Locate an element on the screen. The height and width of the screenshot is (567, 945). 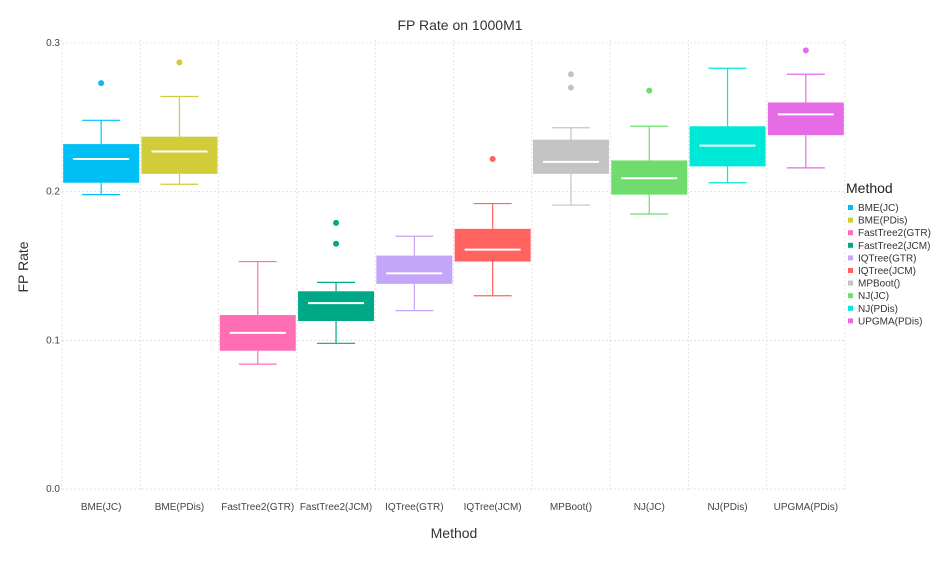
legend-label: FastTree2(GTR) is located at coordinates (894, 233).